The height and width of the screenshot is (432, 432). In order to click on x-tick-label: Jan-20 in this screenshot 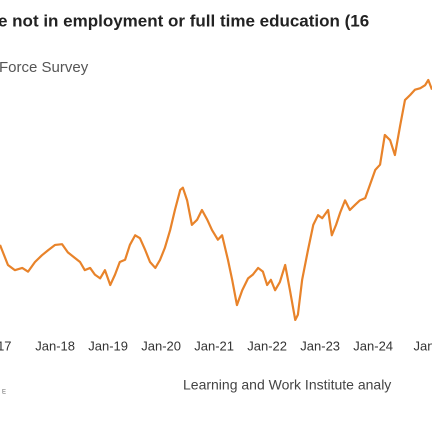, I will do `click(161, 345)`.